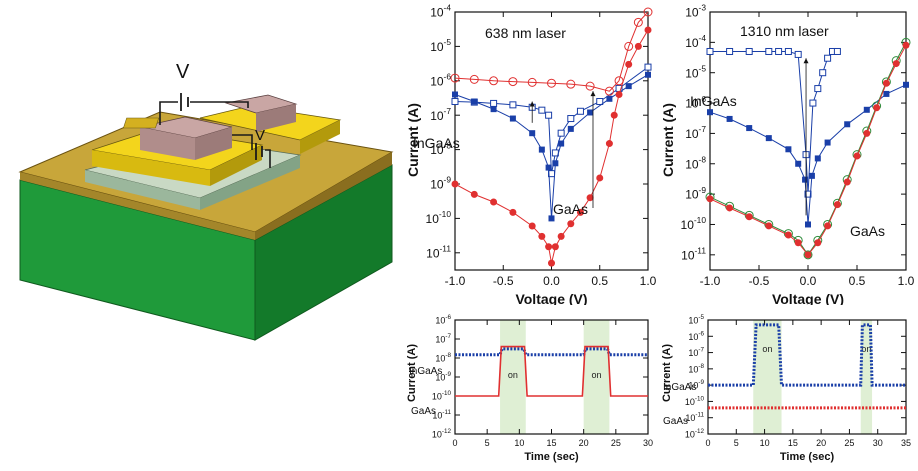  Describe the element at coordinates (268, 158) in the screenshot. I see `wire-mid-right` at that location.